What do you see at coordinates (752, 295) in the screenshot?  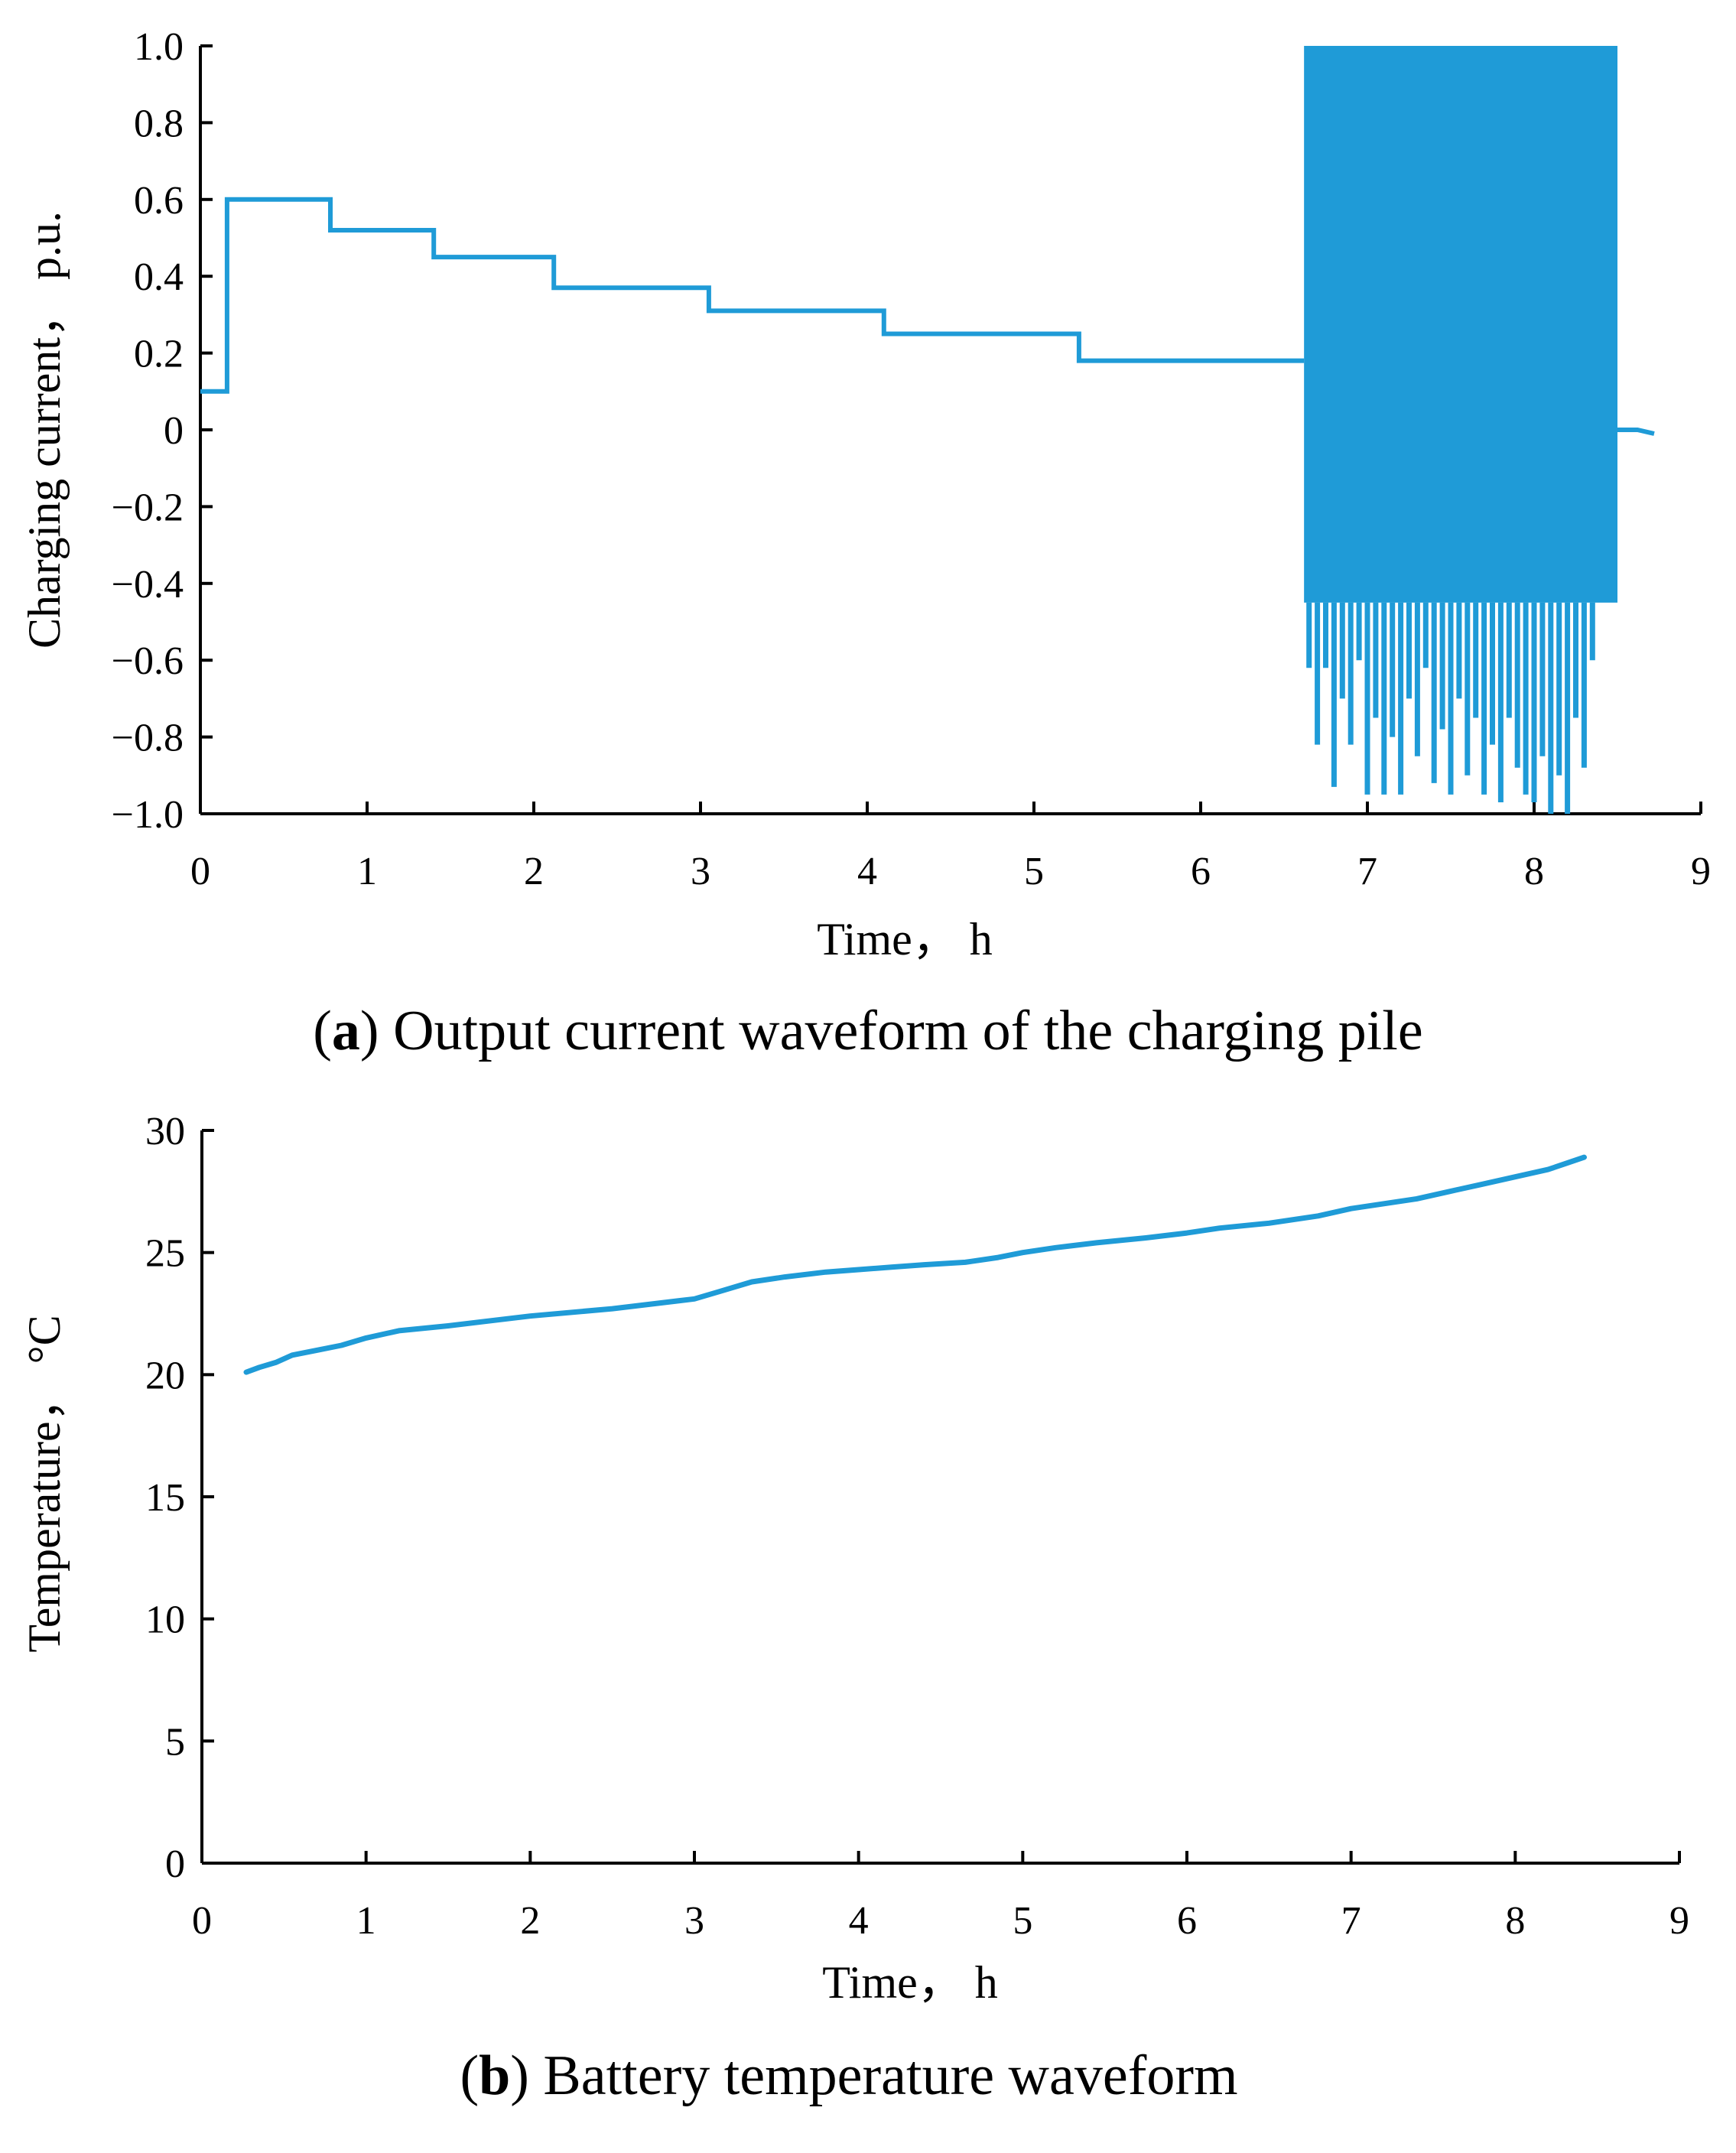 I see `current-step-line` at bounding box center [752, 295].